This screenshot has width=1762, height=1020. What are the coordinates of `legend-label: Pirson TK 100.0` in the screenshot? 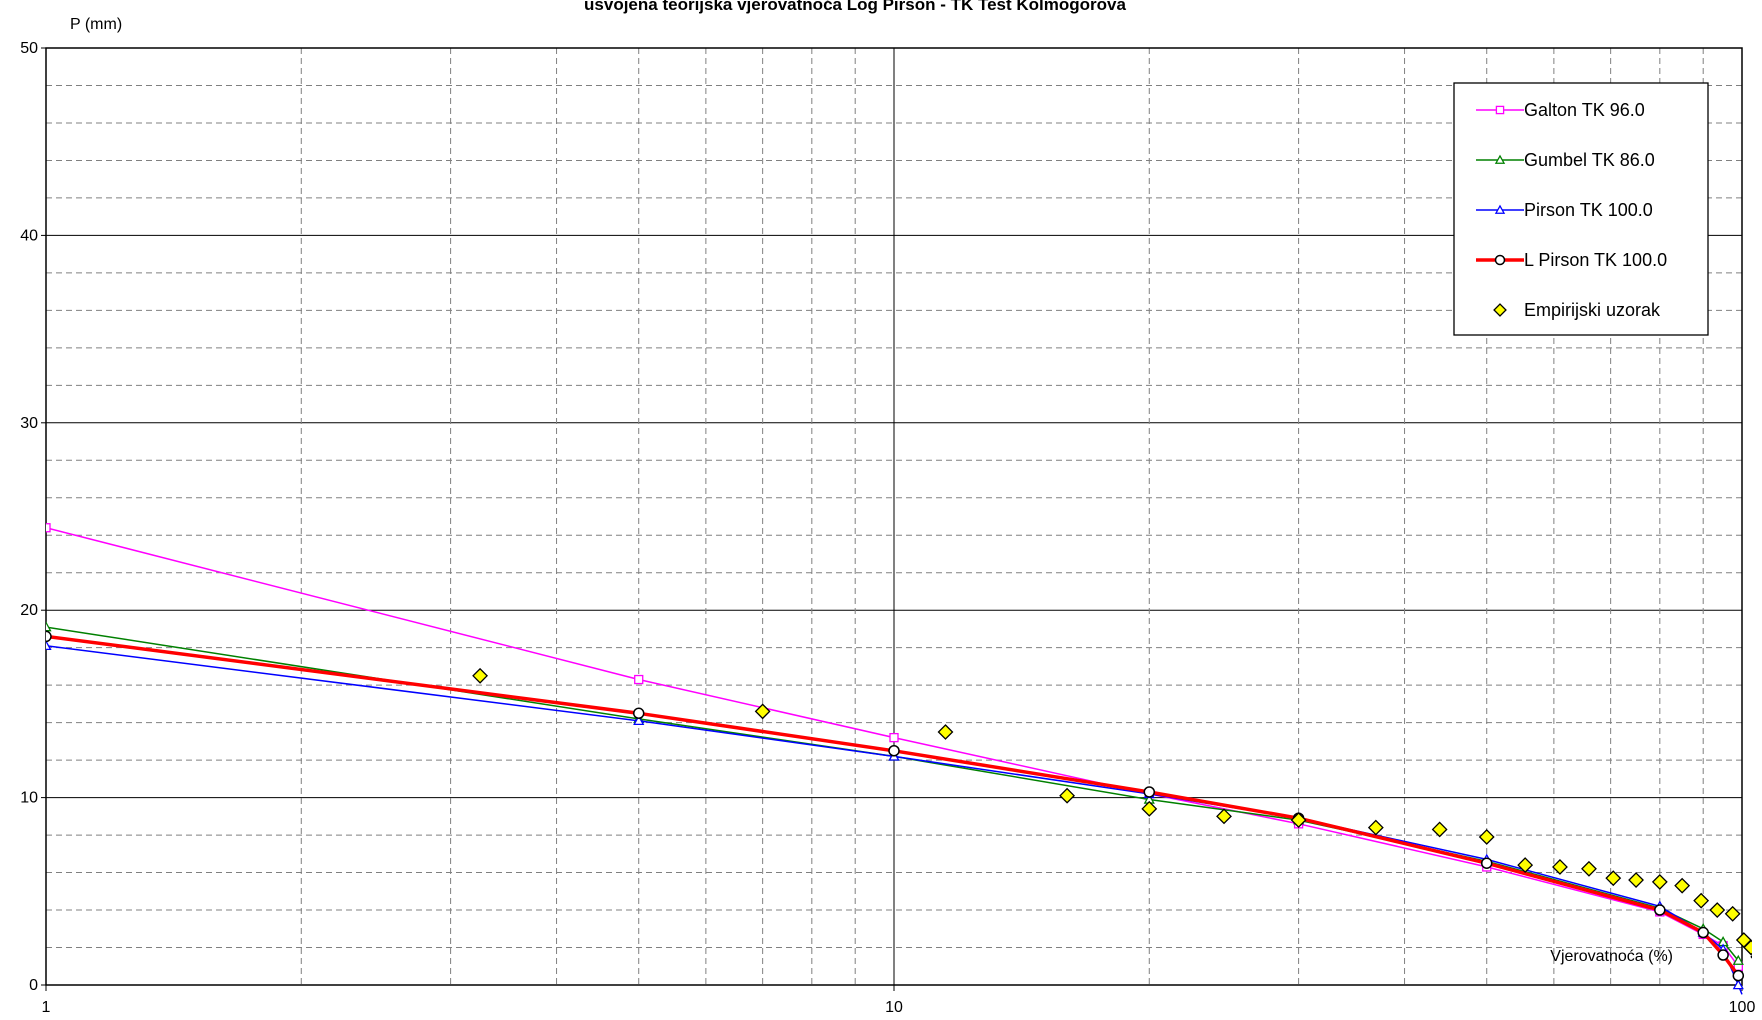 It's located at (1588, 210).